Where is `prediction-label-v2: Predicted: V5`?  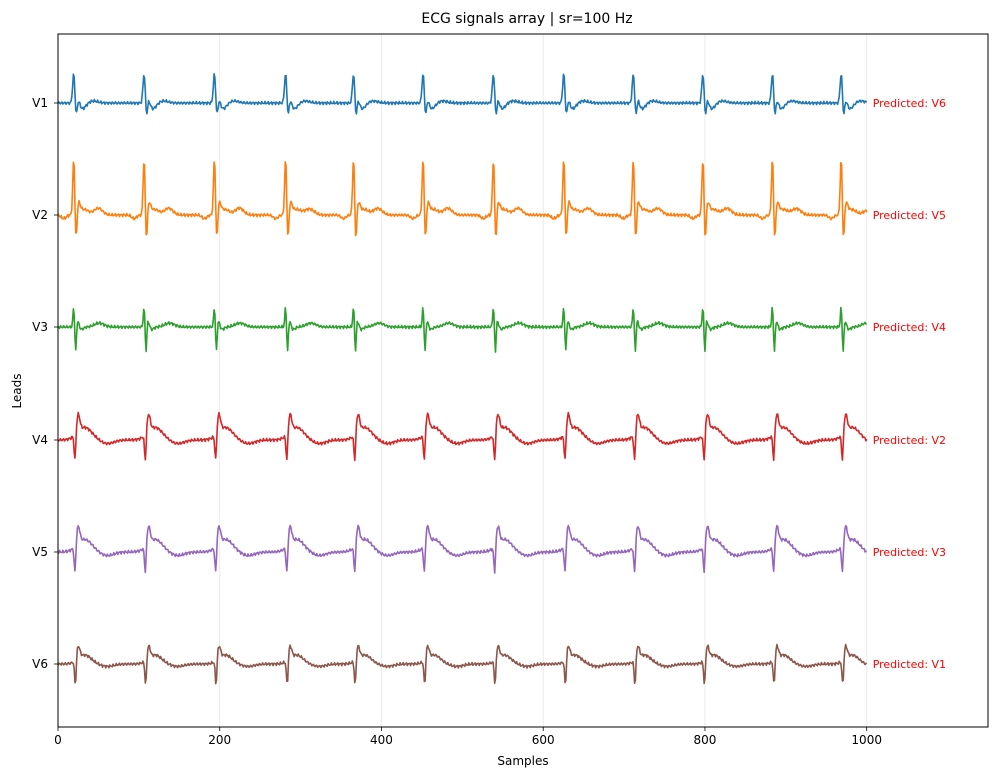
prediction-label-v2: Predicted: V5 is located at coordinates (909, 215).